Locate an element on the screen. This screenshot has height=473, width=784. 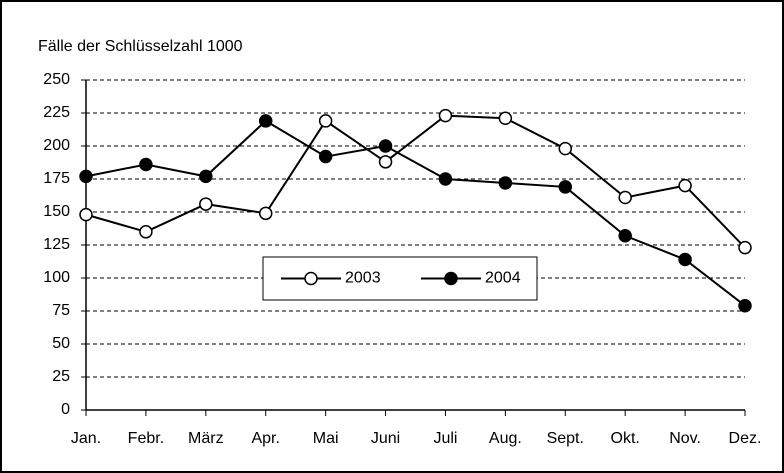
y-tick-label: 175 is located at coordinates (56, 178).